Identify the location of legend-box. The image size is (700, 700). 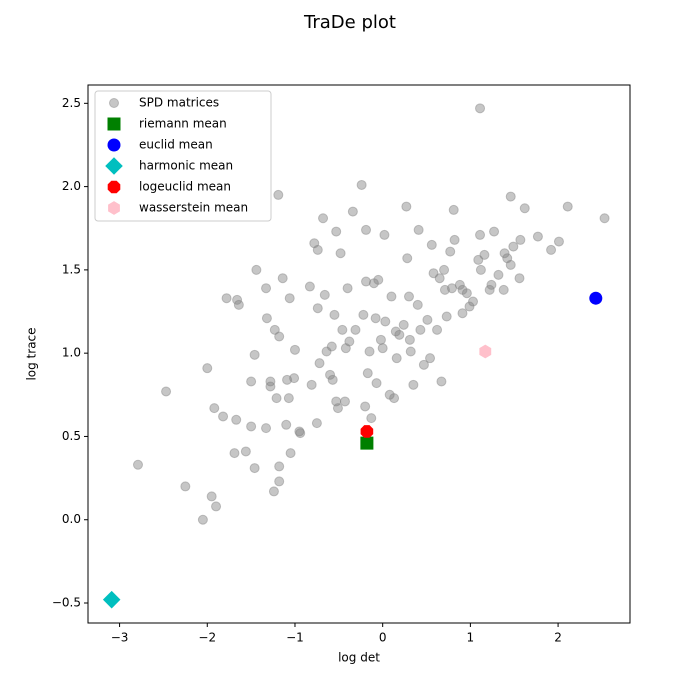
(183, 156).